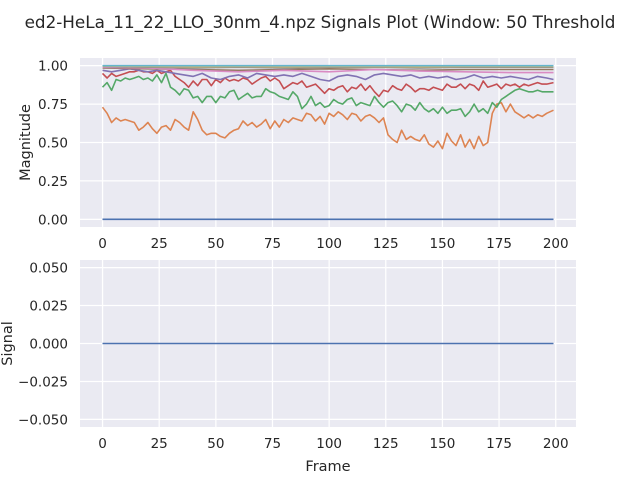 The image size is (640, 480). I want to click on x-axis-label: Frame, so click(327, 467).